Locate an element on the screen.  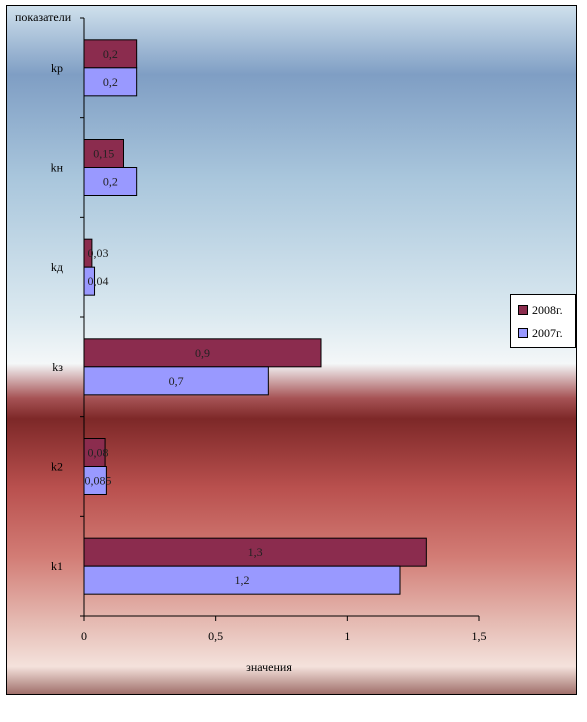
legend: 2008г. 2007г. is located at coordinates (543, 321).